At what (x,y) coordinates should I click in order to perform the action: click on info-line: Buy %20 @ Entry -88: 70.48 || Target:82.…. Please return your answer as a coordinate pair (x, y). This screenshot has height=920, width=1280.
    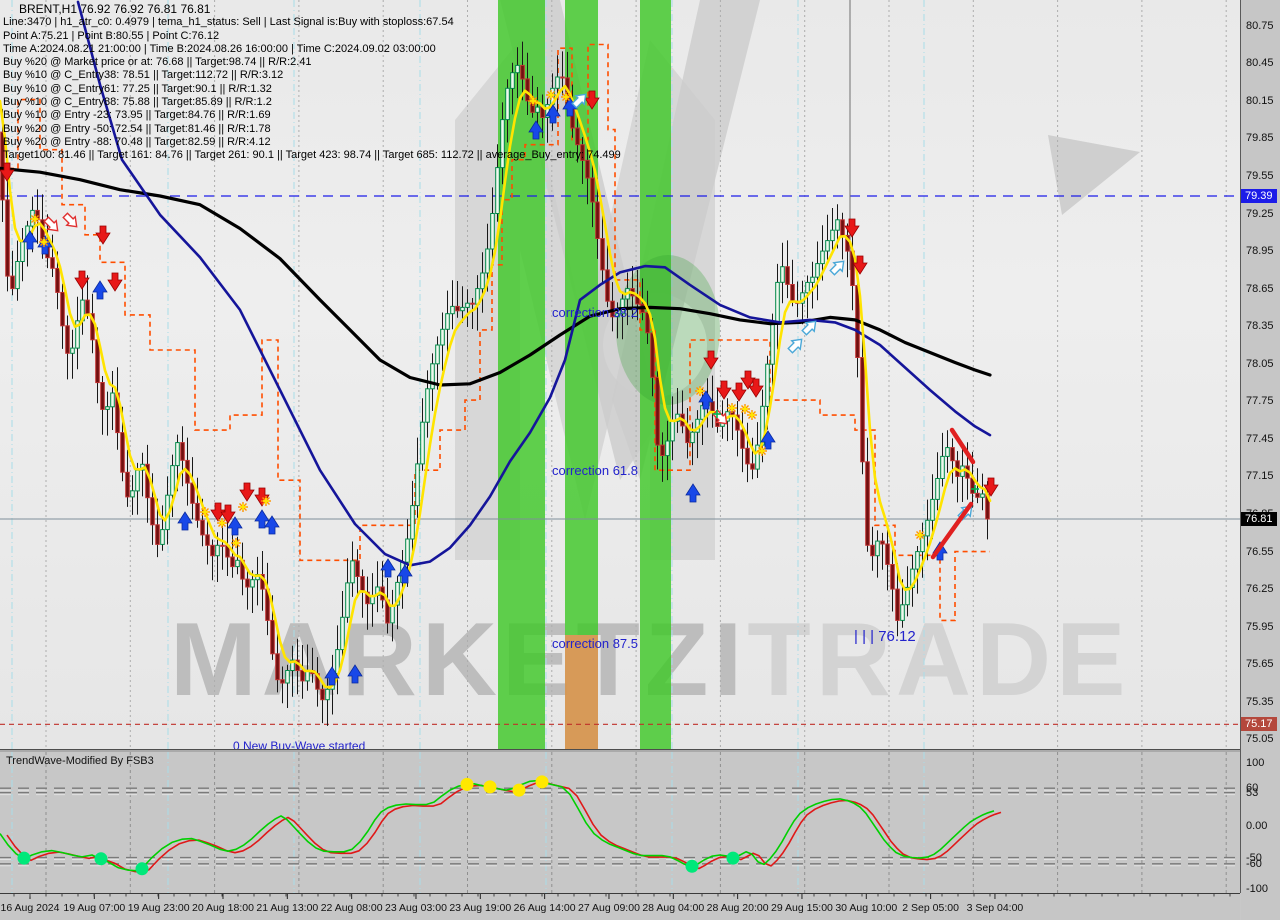
    Looking at the image, I should click on (137, 141).